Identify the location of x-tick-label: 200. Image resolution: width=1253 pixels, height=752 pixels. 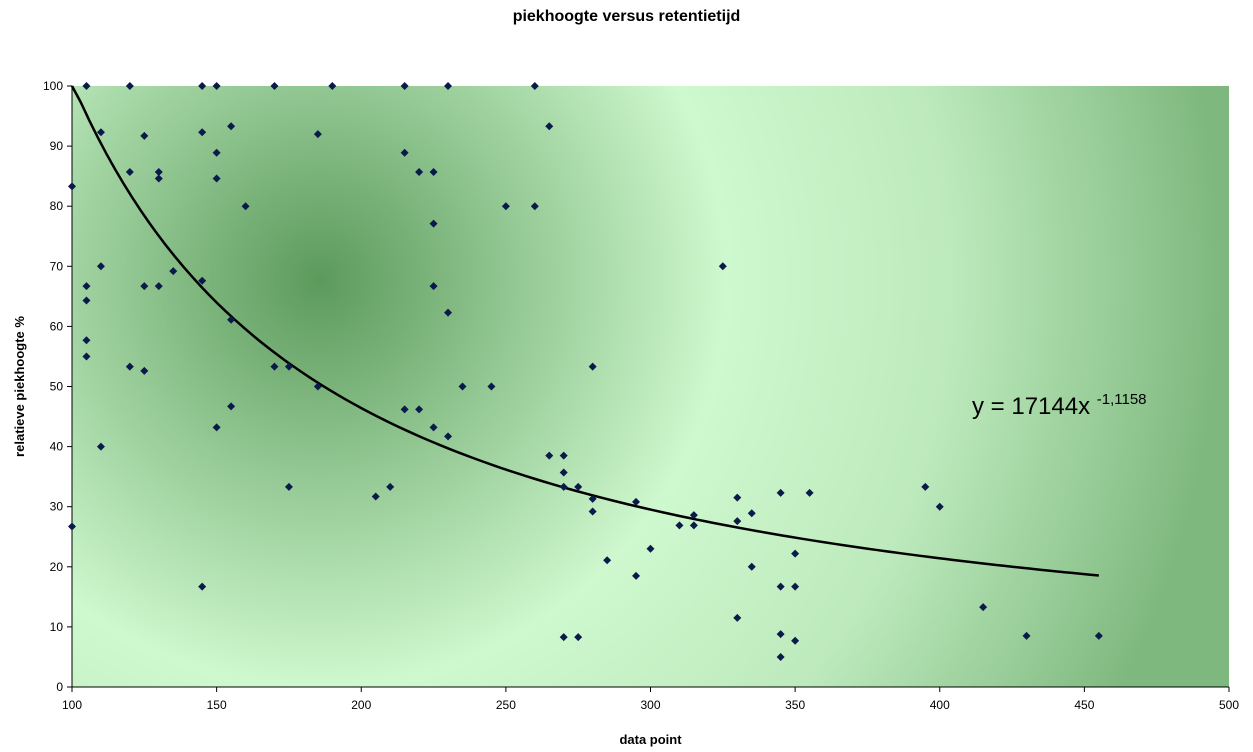
(361, 705).